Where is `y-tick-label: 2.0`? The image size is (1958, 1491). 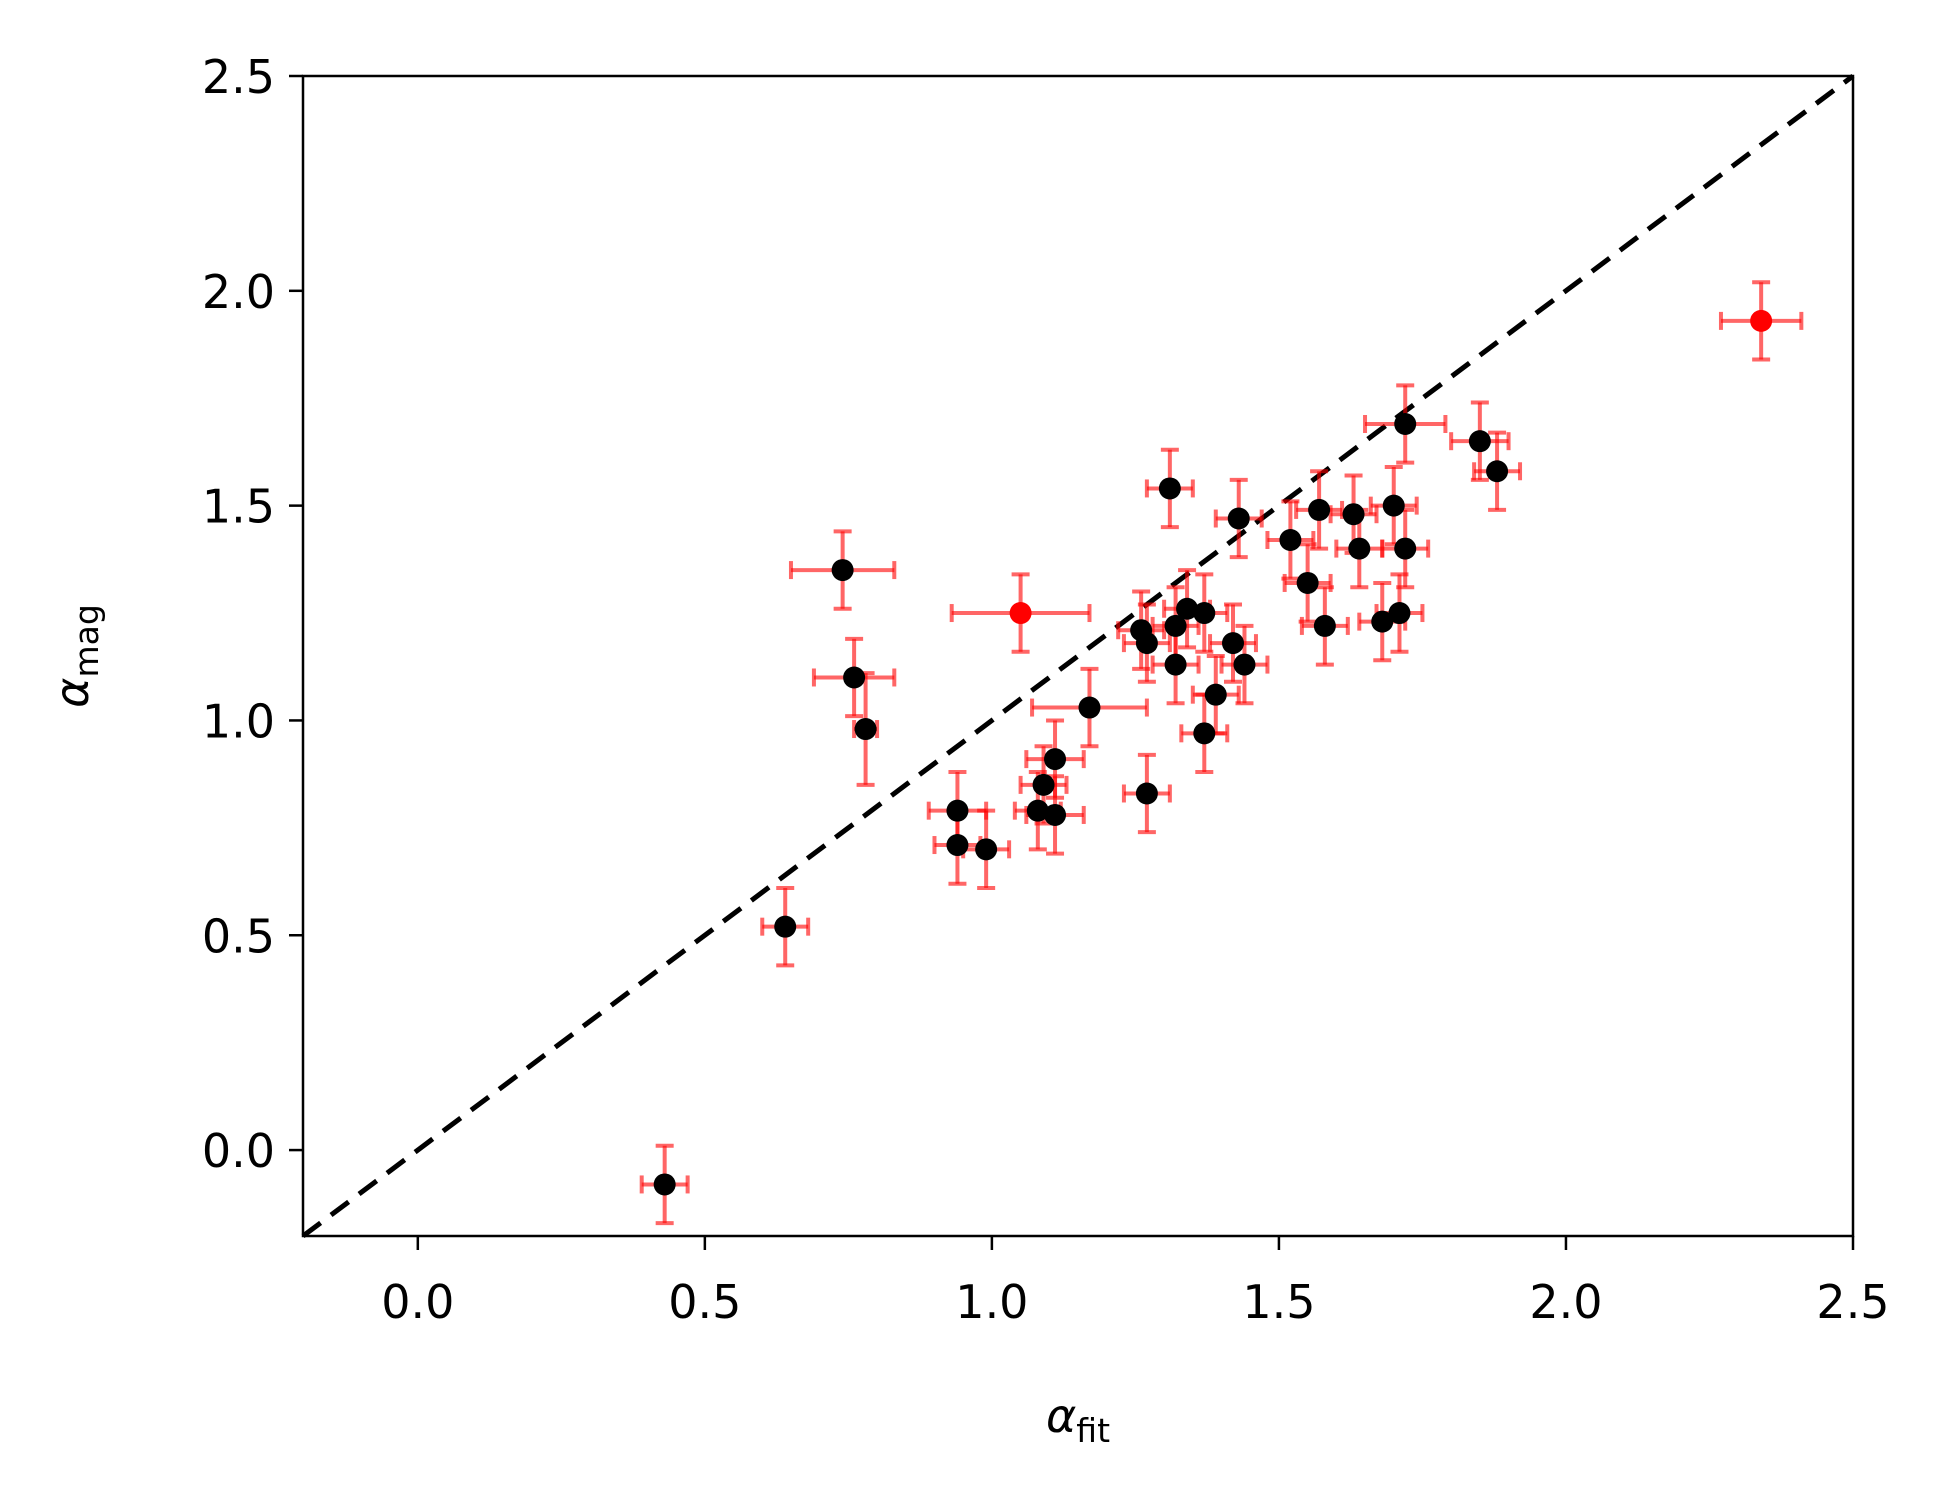
y-tick-label: 2.0 is located at coordinates (238, 292).